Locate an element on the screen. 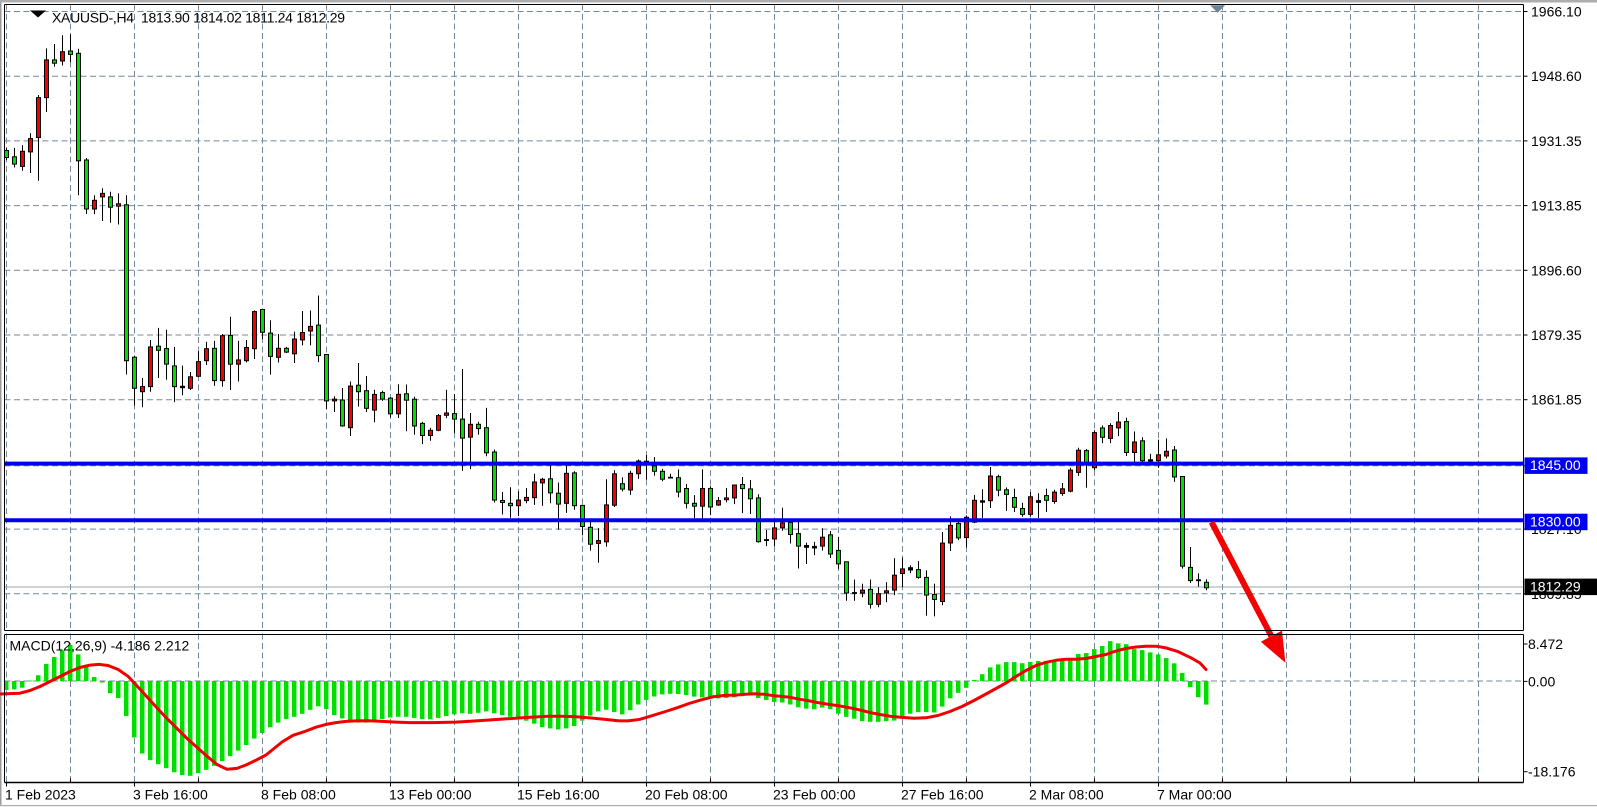 Image resolution: width=1597 pixels, height=811 pixels. svg-text: 1861.85 is located at coordinates (1556, 400).